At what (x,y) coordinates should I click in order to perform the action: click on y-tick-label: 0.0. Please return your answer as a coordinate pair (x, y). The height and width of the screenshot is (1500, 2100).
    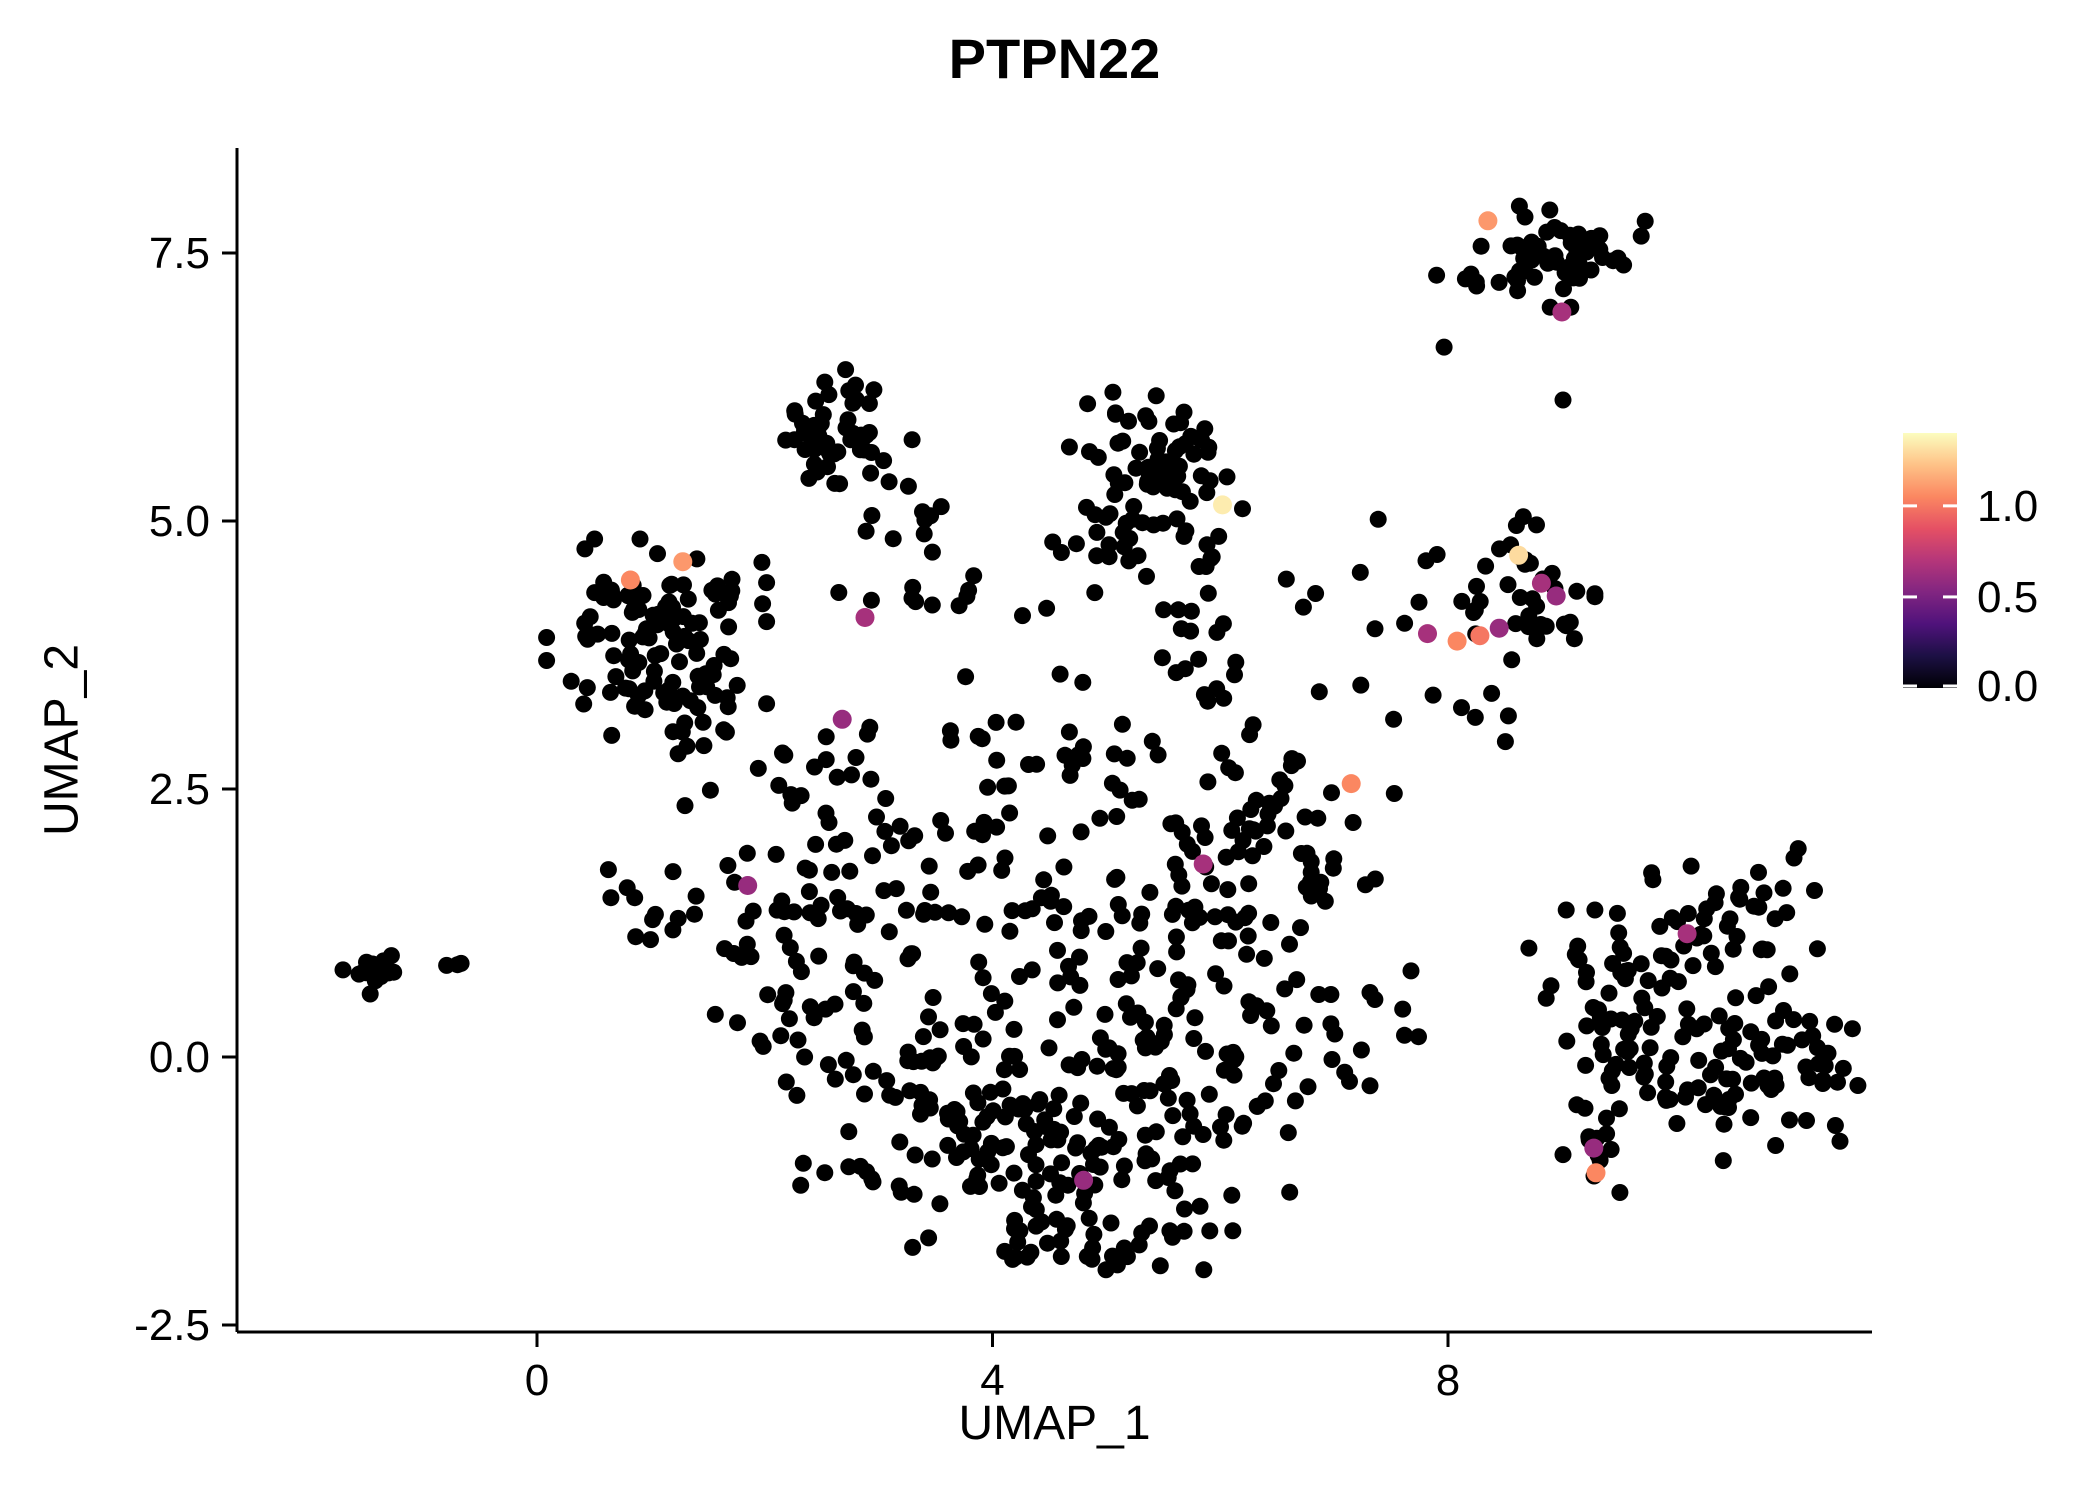
    Looking at the image, I should click on (179, 1057).